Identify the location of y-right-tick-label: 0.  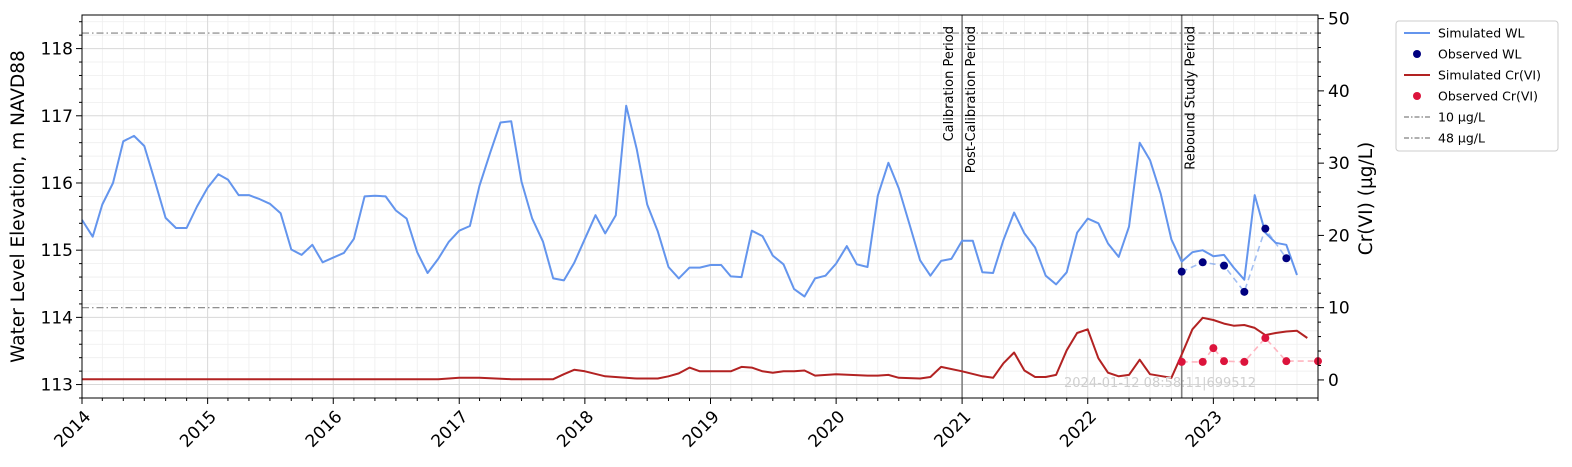
(1333, 381).